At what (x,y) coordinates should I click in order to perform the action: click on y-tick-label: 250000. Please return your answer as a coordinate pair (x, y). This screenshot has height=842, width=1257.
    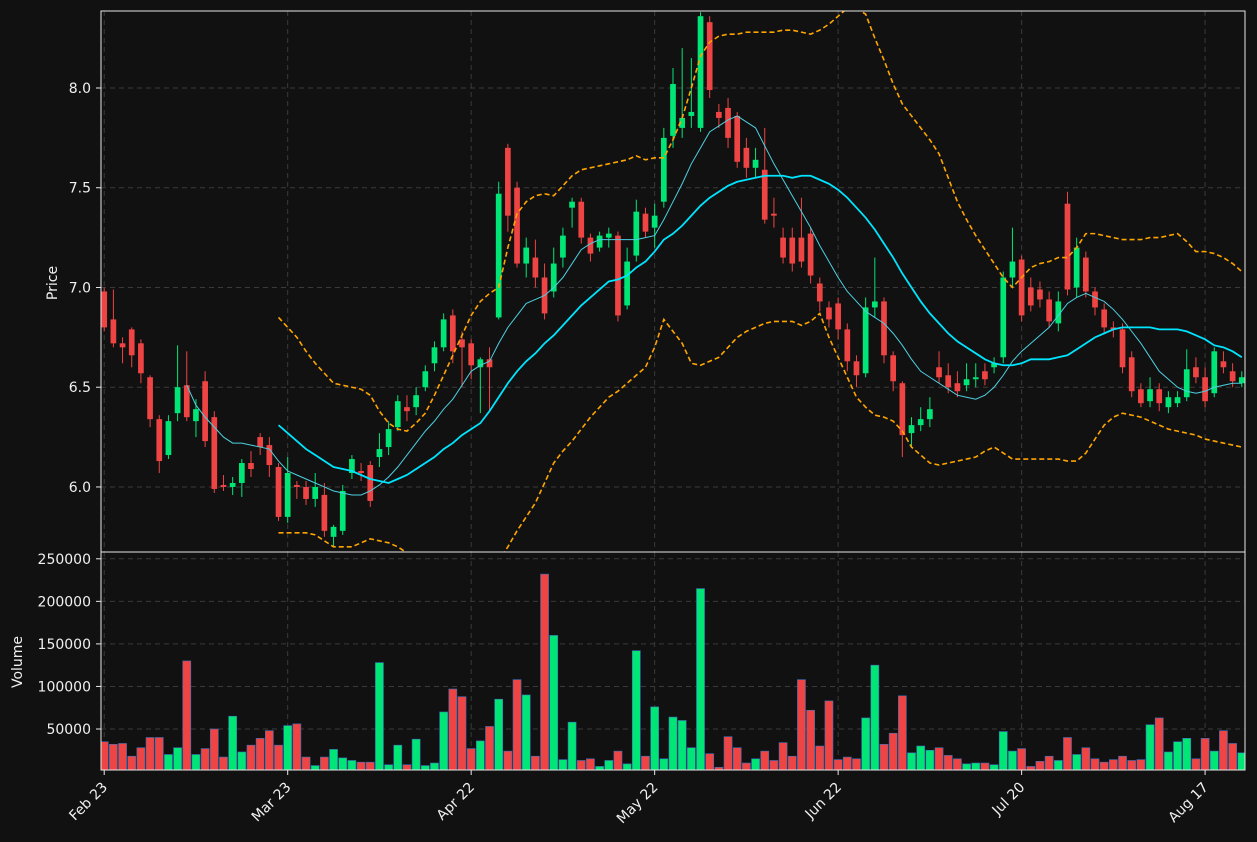
    Looking at the image, I should click on (64, 560).